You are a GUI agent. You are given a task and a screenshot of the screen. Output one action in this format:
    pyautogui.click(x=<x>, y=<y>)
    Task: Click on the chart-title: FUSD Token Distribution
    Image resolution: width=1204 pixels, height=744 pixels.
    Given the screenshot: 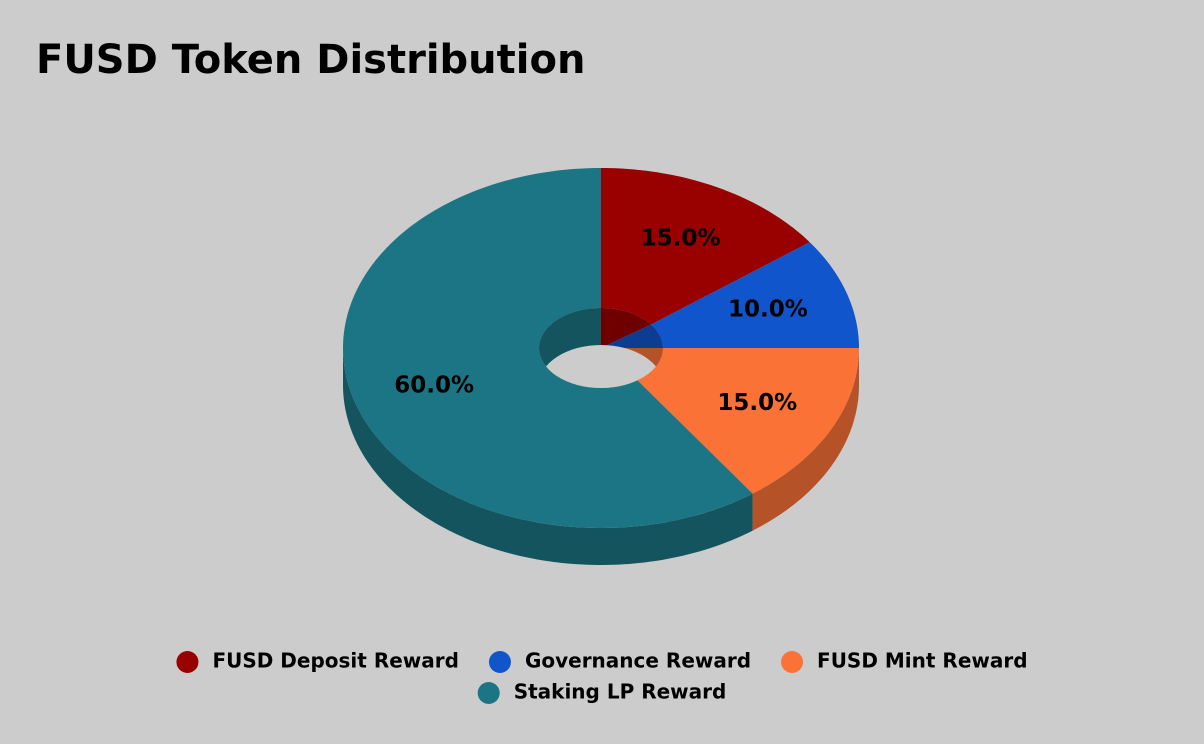 What is the action you would take?
    pyautogui.click(x=310, y=60)
    